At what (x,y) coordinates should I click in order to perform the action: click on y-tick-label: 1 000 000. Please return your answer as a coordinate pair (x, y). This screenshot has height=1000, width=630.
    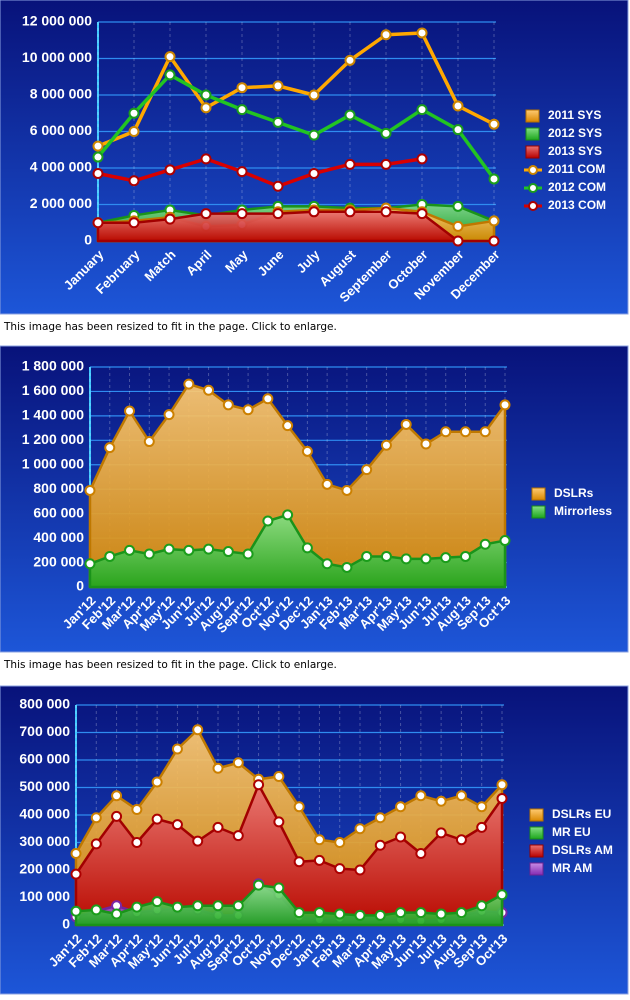
    Looking at the image, I should click on (53, 463).